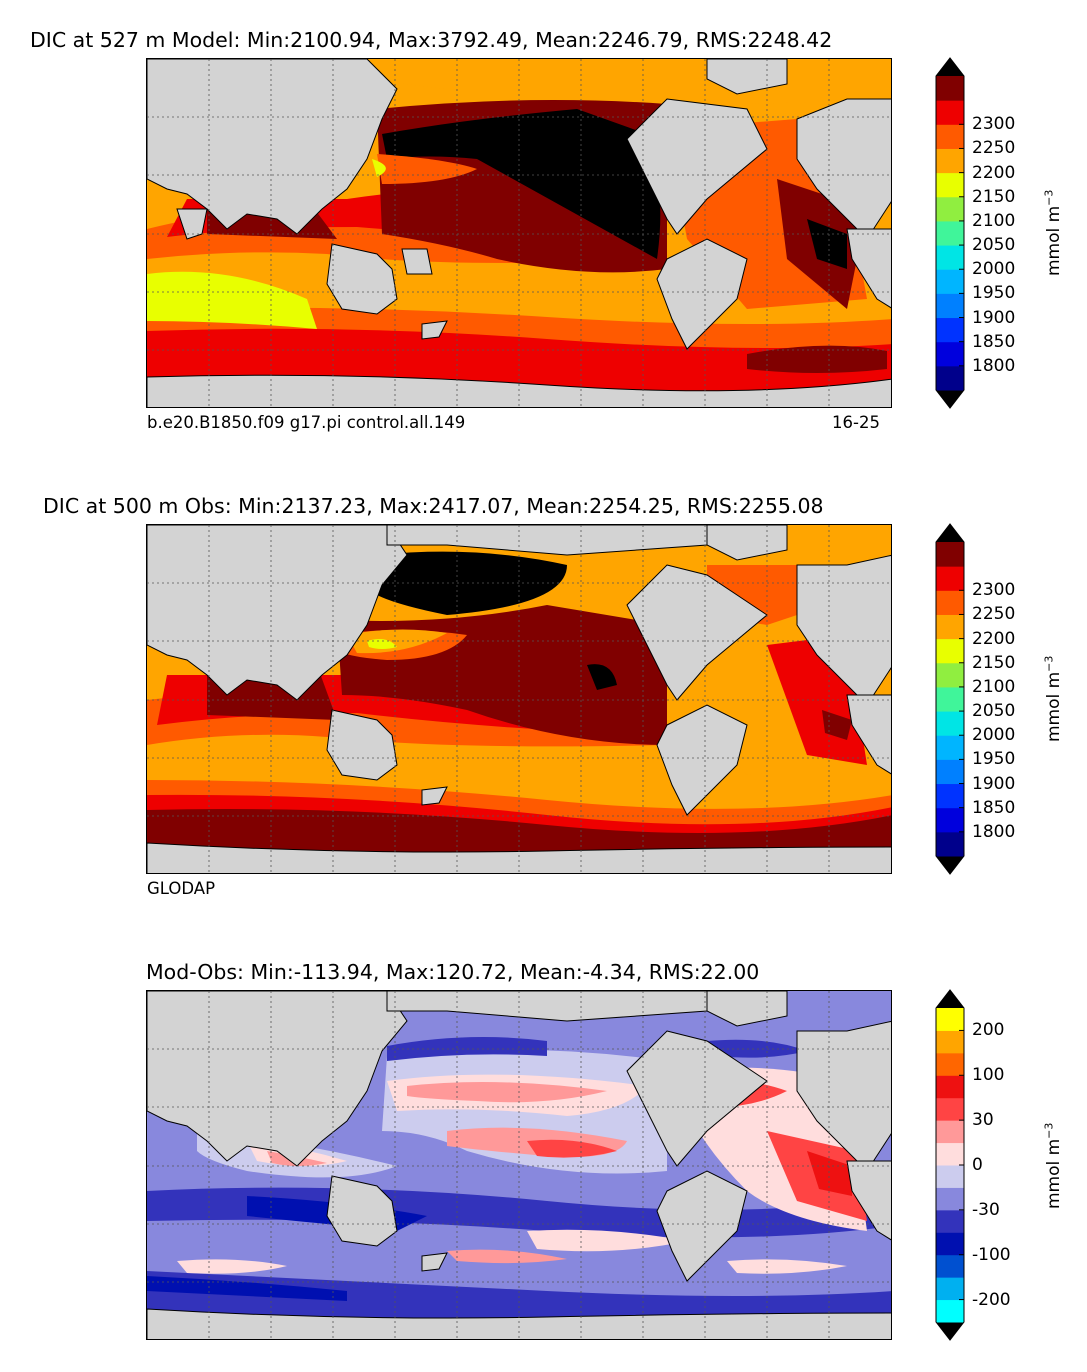 This screenshot has height=1372, width=1087. Describe the element at coordinates (983, 1120) in the screenshot. I see `colorbar-tick-label: 30` at that location.